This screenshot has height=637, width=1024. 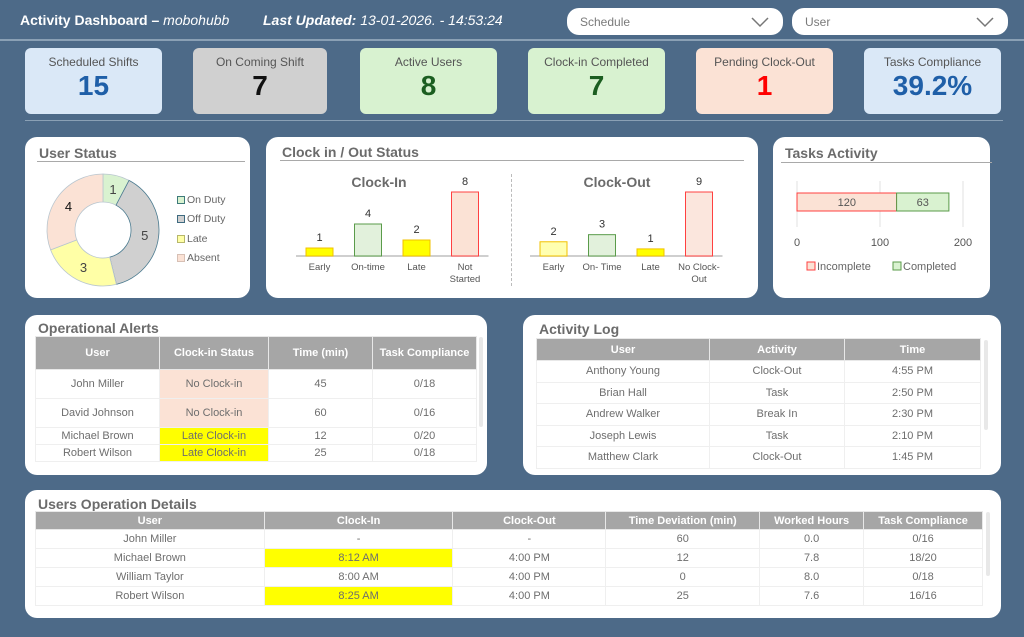 What do you see at coordinates (758, 371) in the screenshot?
I see `log-row: Anthony Young Clock-Out 4:55 PM` at bounding box center [758, 371].